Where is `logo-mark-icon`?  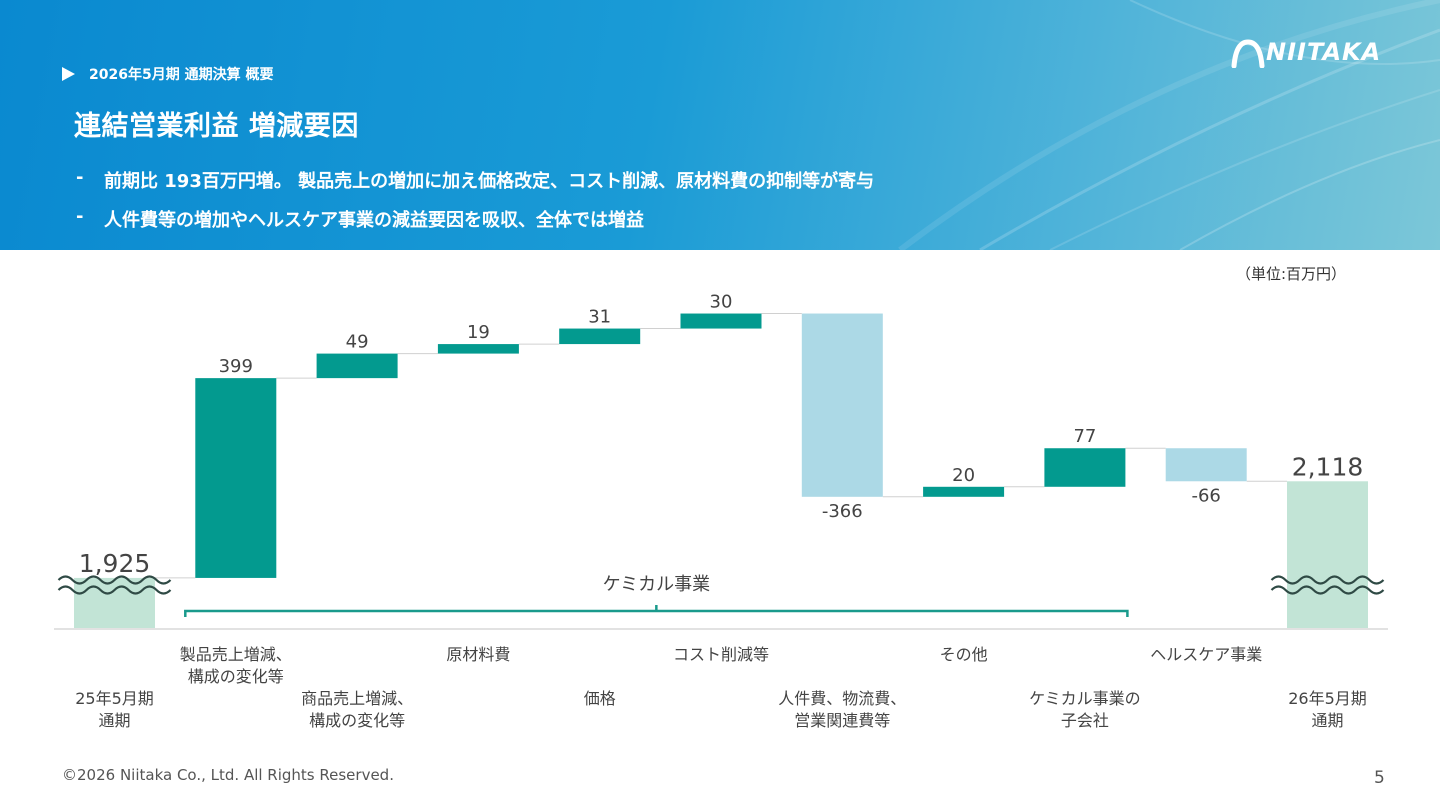 logo-mark-icon is located at coordinates (1248, 53).